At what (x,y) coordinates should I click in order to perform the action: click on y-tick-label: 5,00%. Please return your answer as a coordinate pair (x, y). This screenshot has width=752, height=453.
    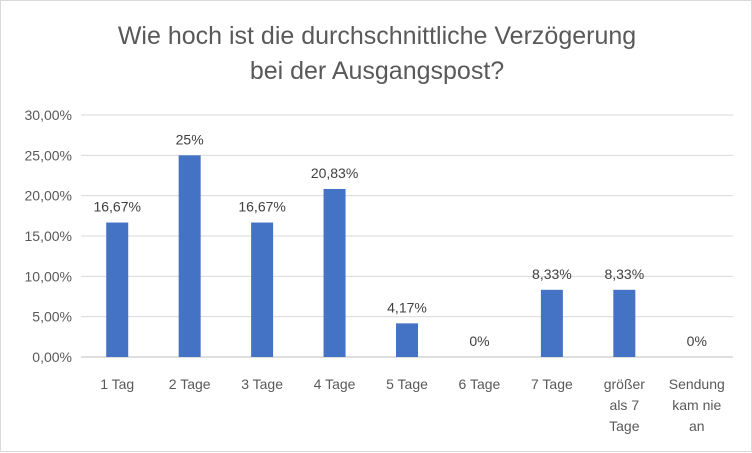
    Looking at the image, I should click on (52, 317).